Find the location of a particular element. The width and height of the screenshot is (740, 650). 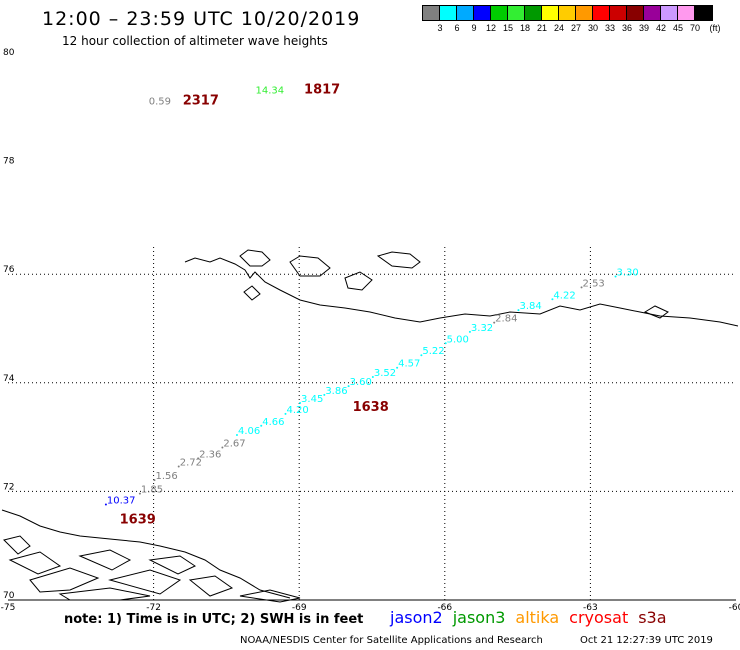

lat-tick-label: 72 is located at coordinates (8, 487).